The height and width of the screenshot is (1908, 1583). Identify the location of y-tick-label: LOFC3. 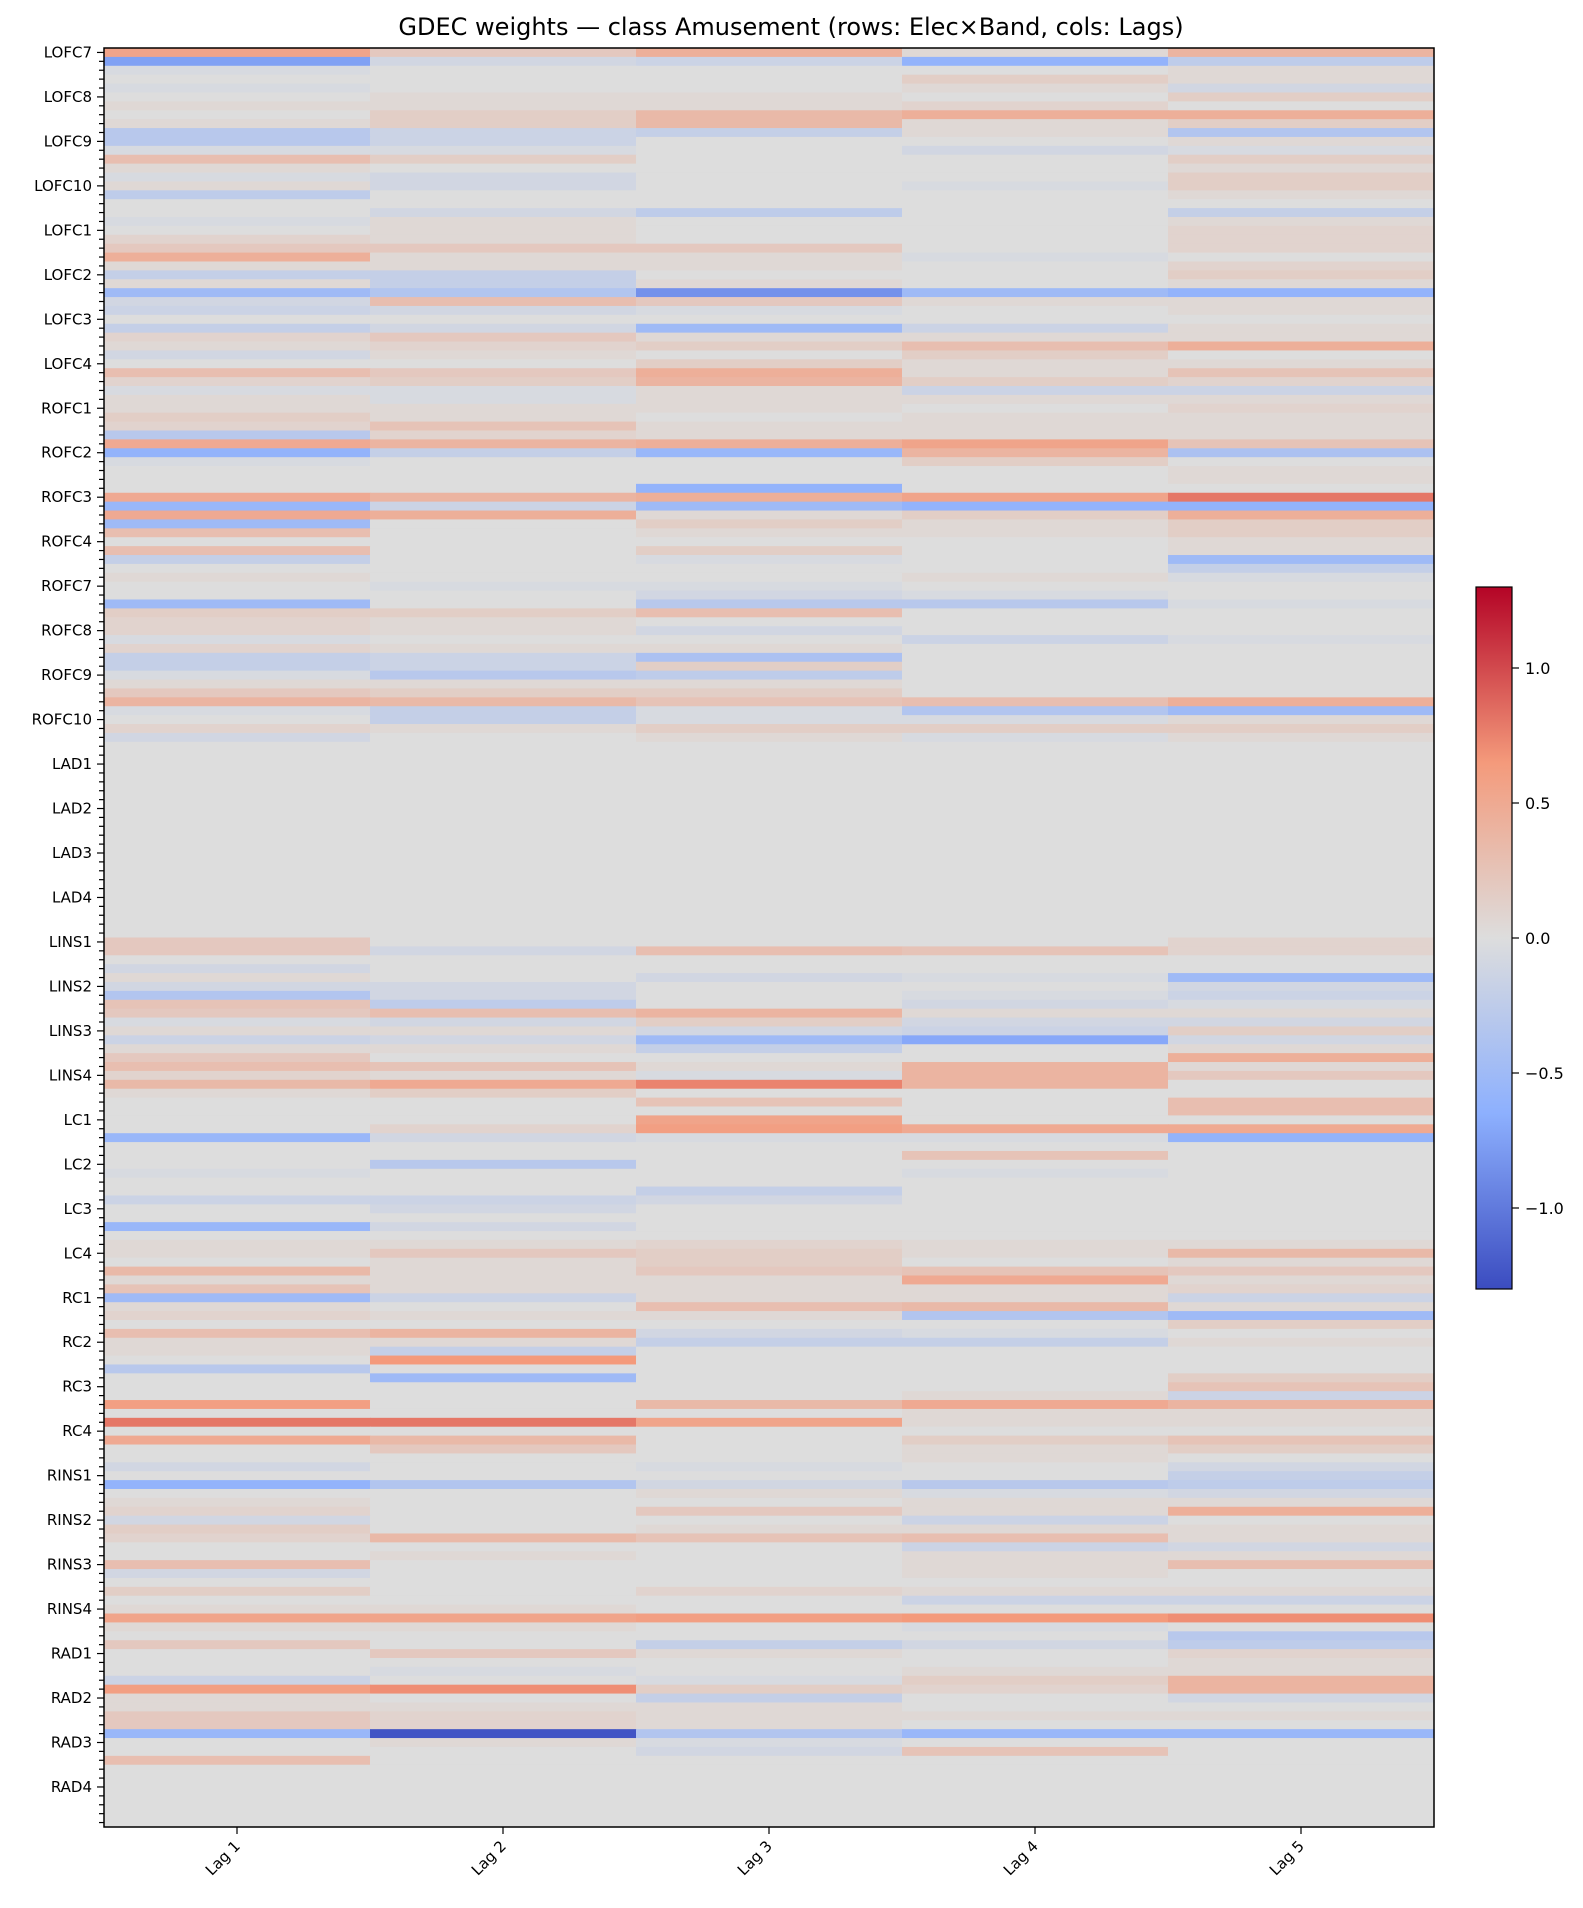
(68, 319).